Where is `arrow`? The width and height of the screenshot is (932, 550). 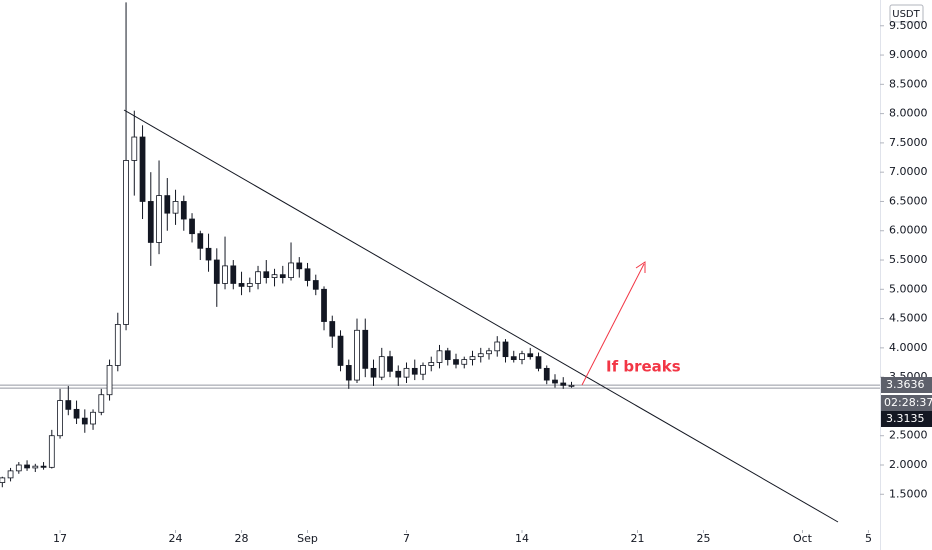
arrow is located at coordinates (613, 324).